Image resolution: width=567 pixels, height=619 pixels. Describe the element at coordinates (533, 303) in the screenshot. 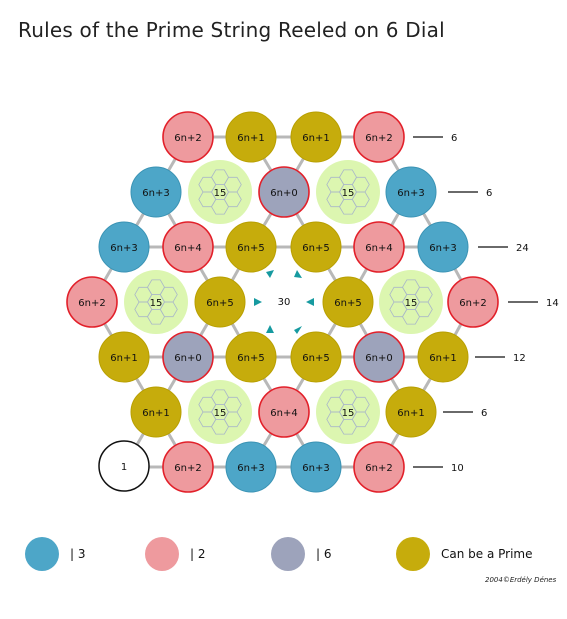

I see `row-count: 14` at that location.